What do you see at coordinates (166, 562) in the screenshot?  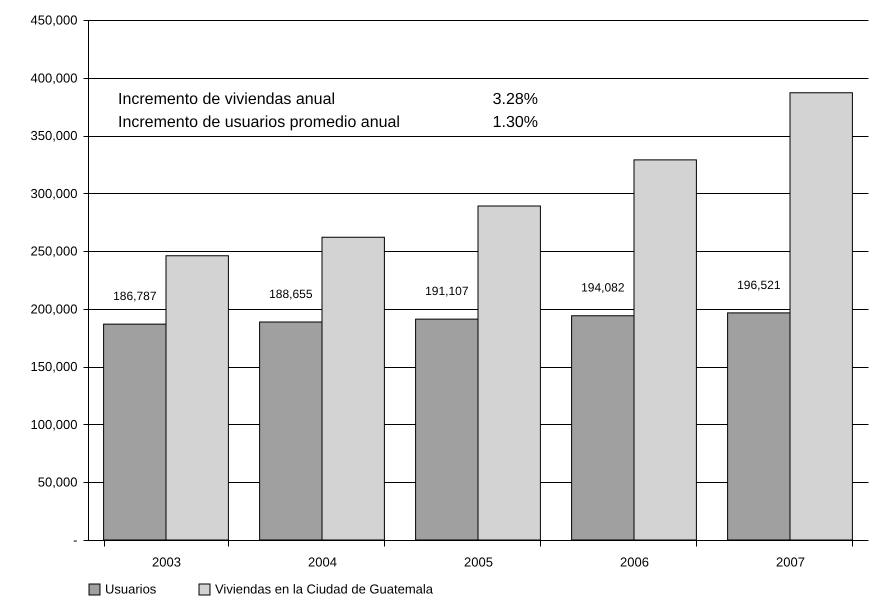 I see `x-tick-label: 2003` at bounding box center [166, 562].